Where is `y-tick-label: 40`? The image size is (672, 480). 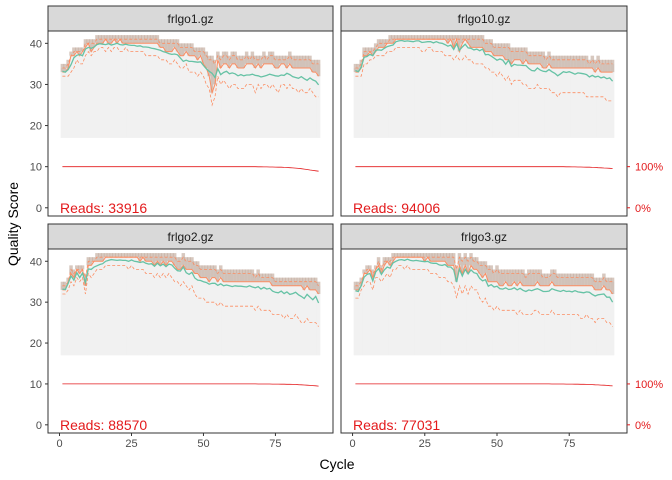 y-tick-label: 40 is located at coordinates (36, 262).